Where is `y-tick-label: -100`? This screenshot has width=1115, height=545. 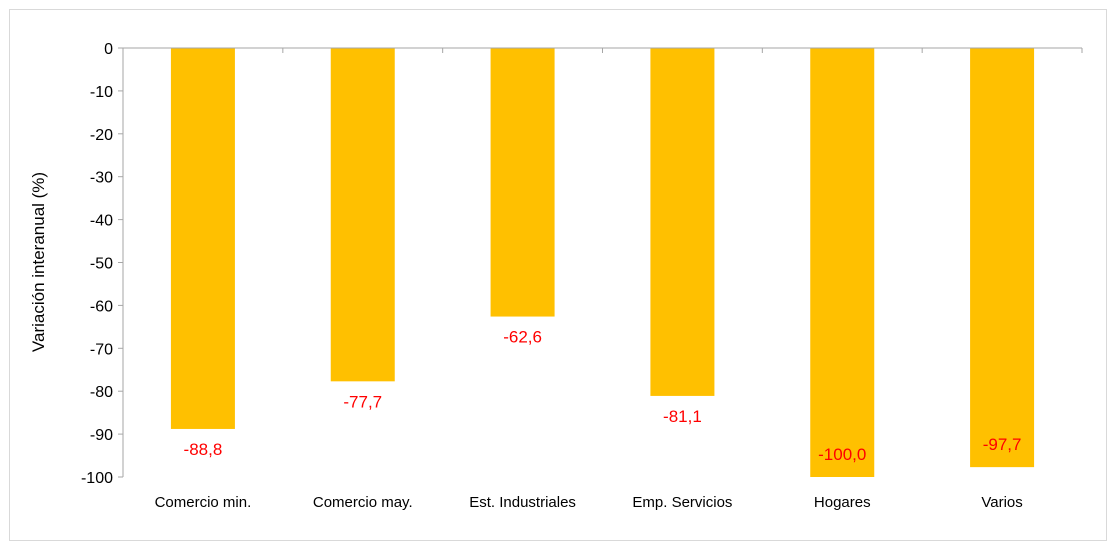
y-tick-label: -100 is located at coordinates (97, 478).